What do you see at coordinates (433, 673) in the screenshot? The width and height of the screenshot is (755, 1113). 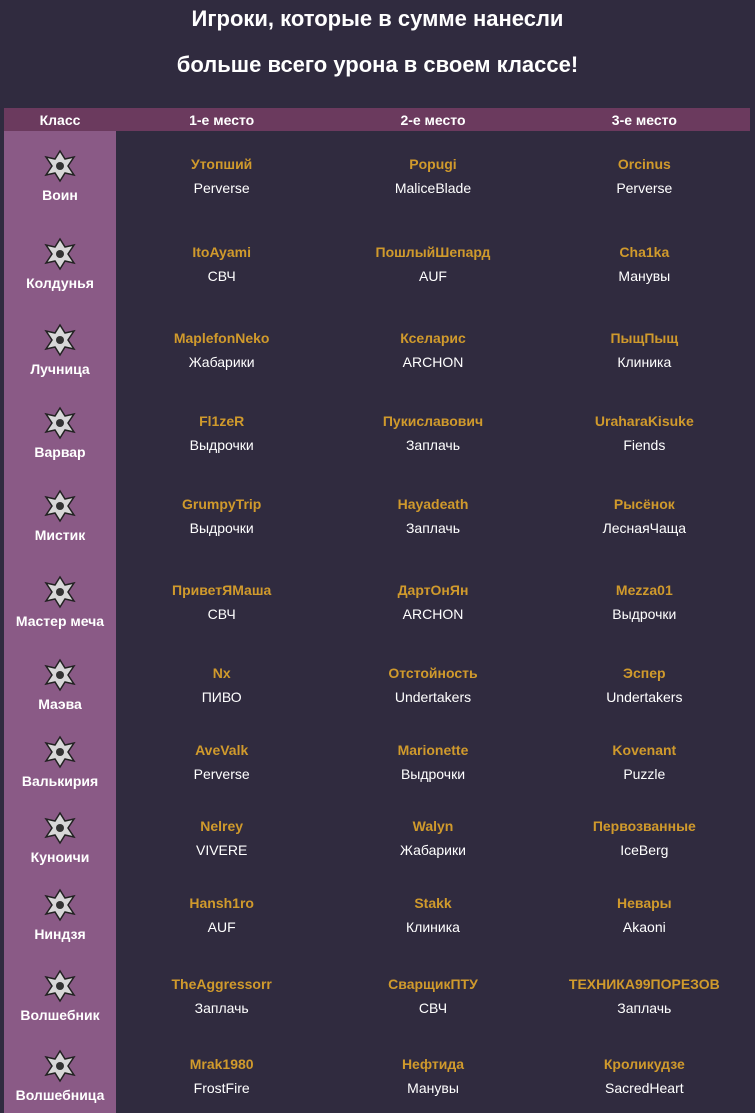 I see `player-nickname: Отстойность` at bounding box center [433, 673].